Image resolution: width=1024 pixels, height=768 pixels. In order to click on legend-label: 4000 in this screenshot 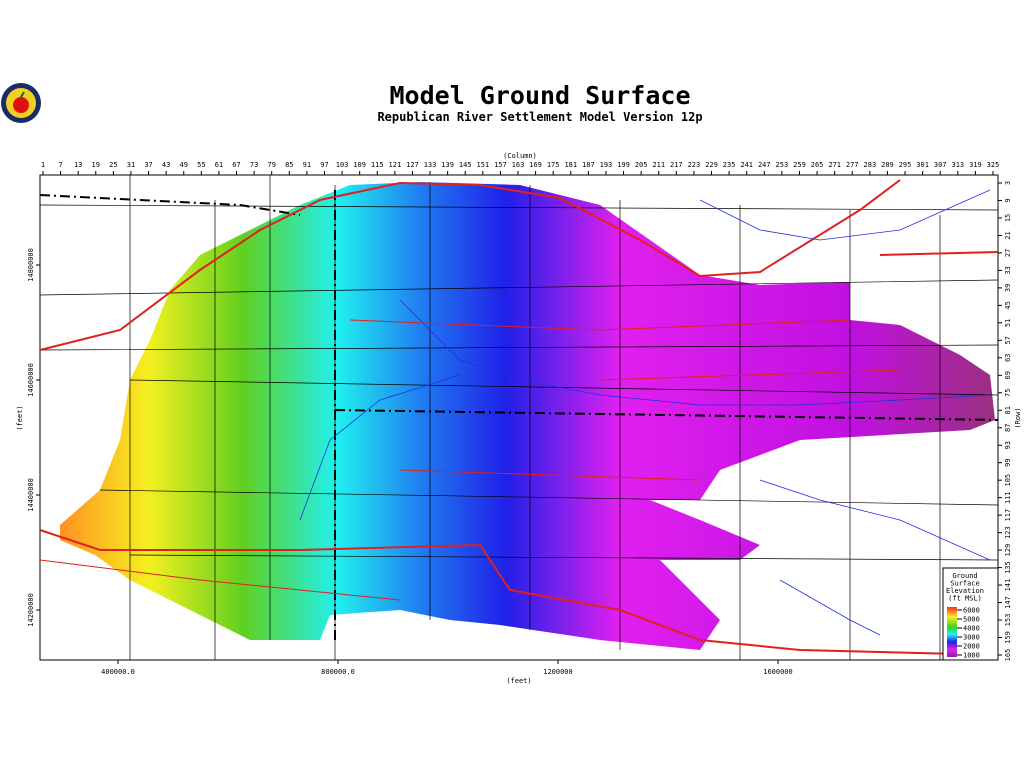, I will do `click(971, 629)`.